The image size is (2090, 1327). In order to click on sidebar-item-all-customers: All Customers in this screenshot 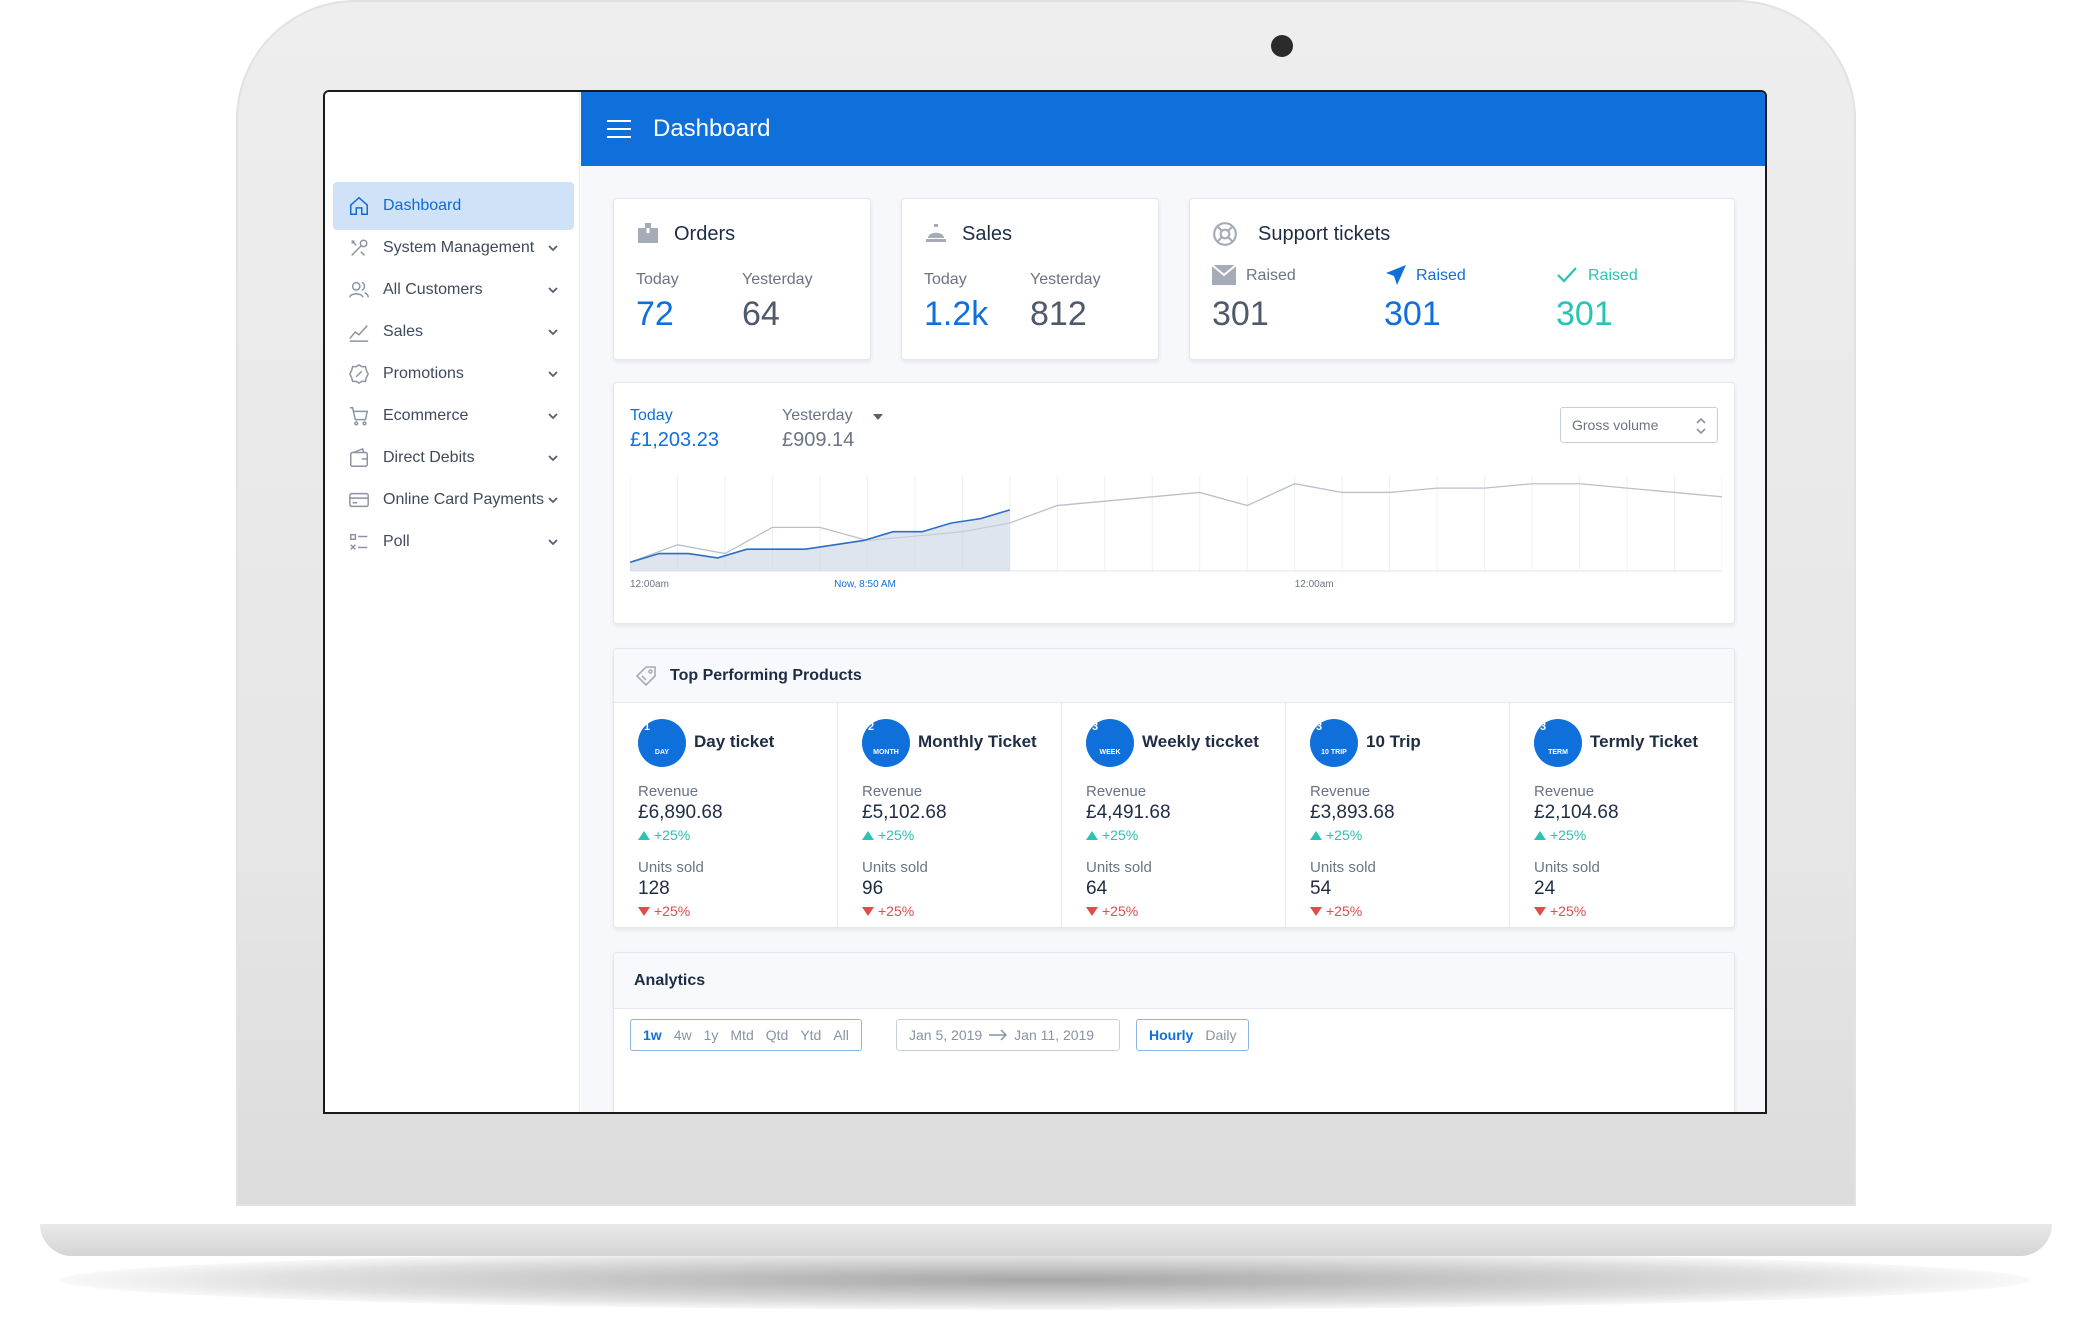, I will do `click(453, 290)`.